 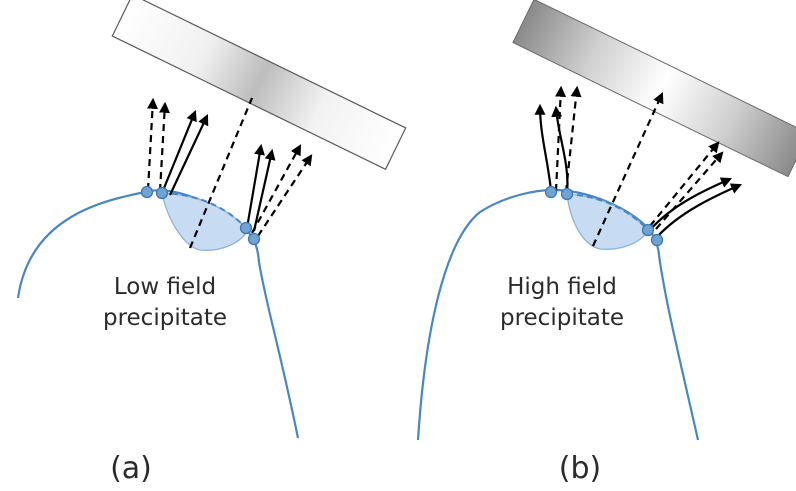 What do you see at coordinates (562, 287) in the screenshot?
I see `precipitate-label-b-line1: High field` at bounding box center [562, 287].